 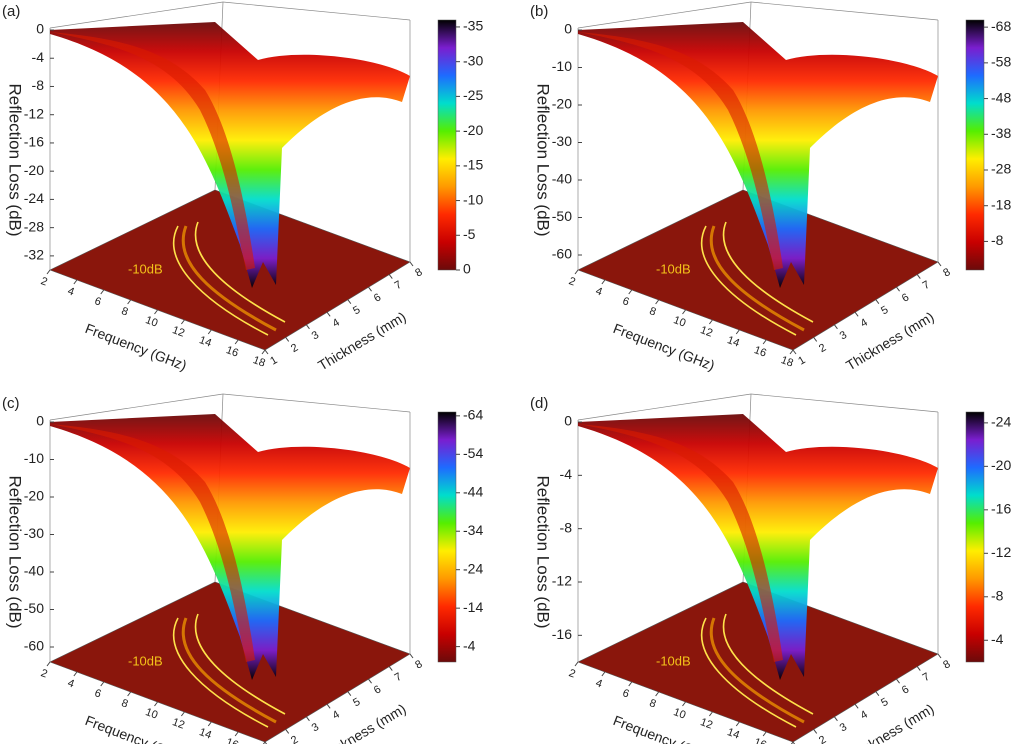 What do you see at coordinates (473, 165) in the screenshot?
I see `colorbar-tick-label: -15` at bounding box center [473, 165].